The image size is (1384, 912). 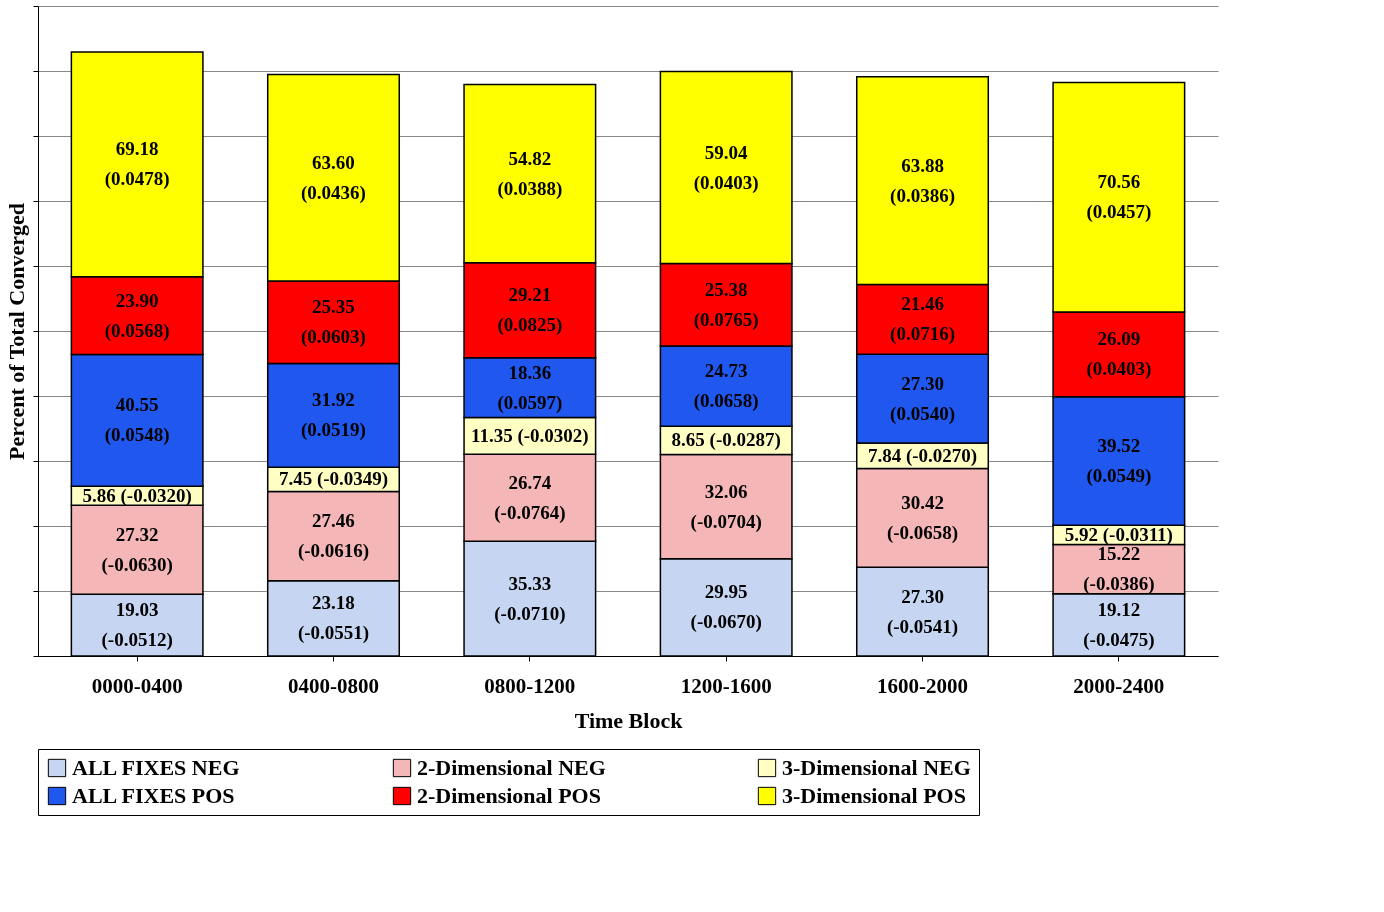 What do you see at coordinates (1119, 569) in the screenshot?
I see `data-label: 15.22 (-0.0386)` at bounding box center [1119, 569].